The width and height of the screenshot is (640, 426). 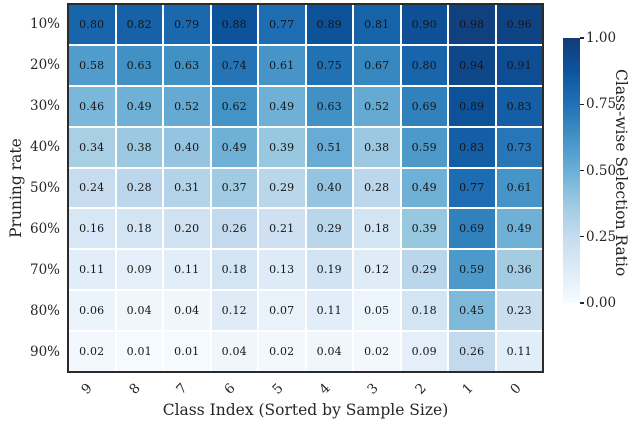 I want to click on y-tick-label: 60%, so click(x=44, y=229).